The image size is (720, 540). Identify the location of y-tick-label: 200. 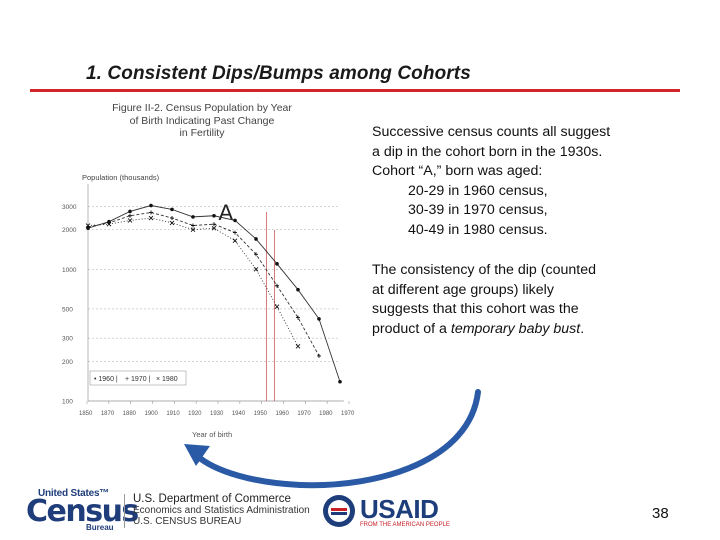
(67, 362).